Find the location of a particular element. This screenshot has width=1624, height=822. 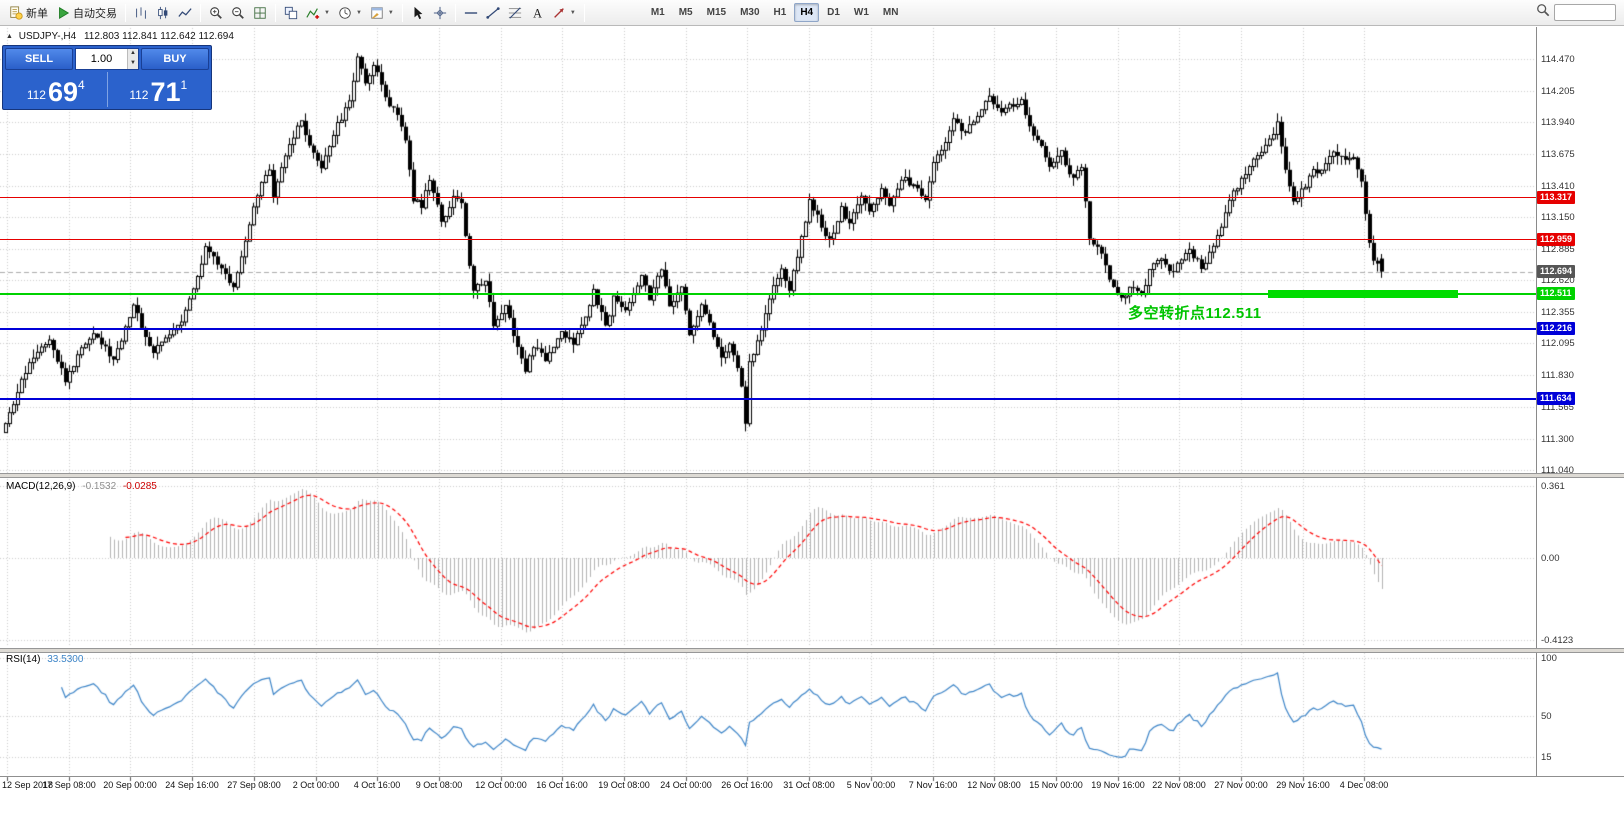

price-axis-border is located at coordinates (1536, 402).